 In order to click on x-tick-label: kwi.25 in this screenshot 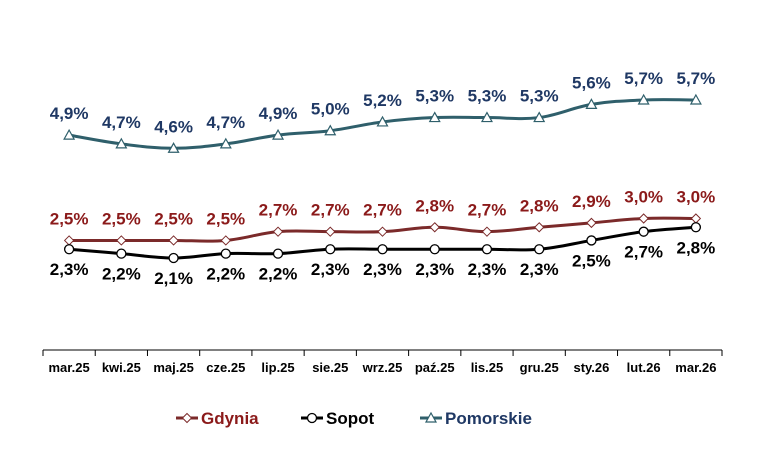, I will do `click(121, 367)`.